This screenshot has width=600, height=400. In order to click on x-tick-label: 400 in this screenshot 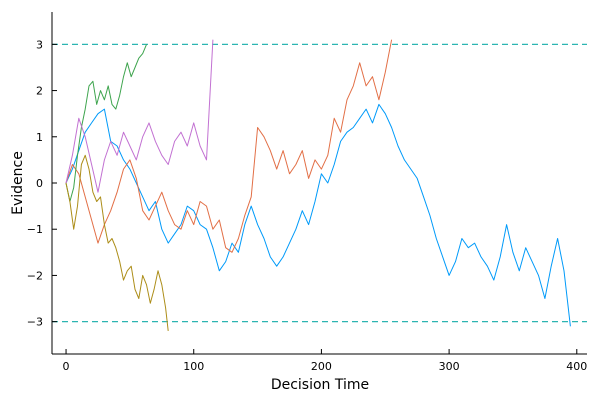, I will do `click(576, 366)`.